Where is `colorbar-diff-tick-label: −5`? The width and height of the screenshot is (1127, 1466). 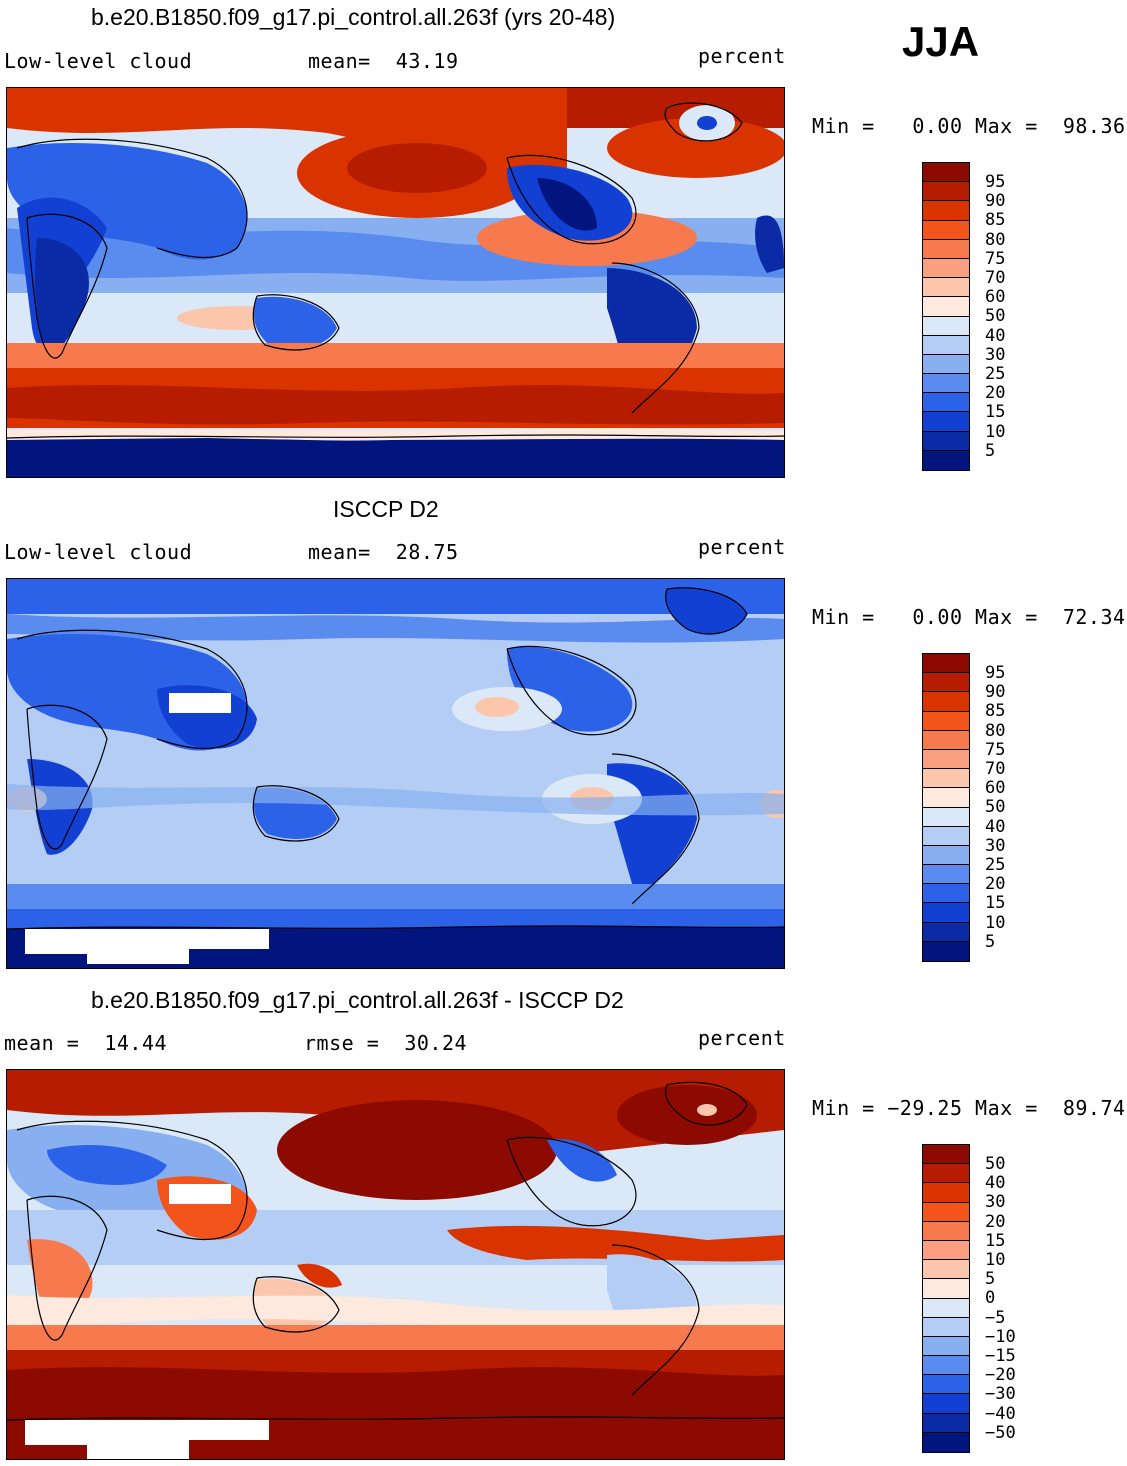
colorbar-diff-tick-label: −5 is located at coordinates (995, 1317).